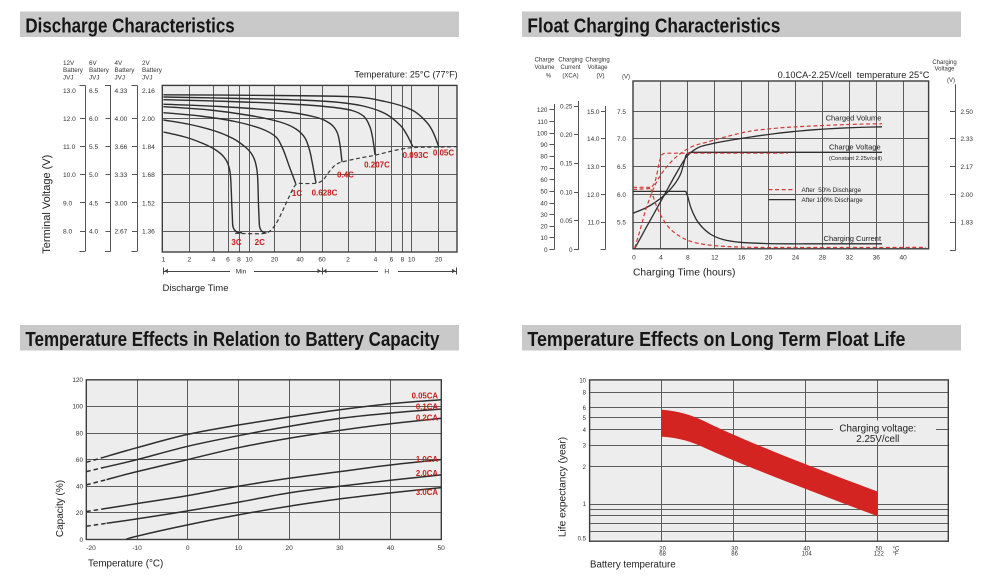 This screenshot has width=1000, height=582. I want to click on svg-text: 3C, so click(236, 242).